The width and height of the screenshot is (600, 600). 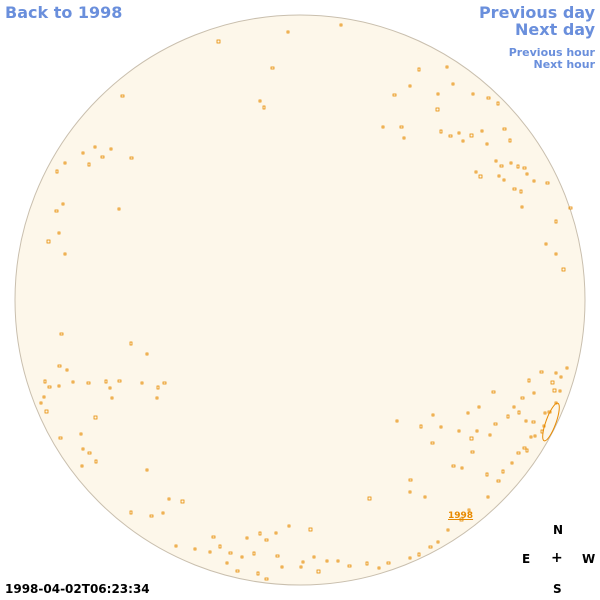 What do you see at coordinates (564, 64) in the screenshot?
I see `next-hour-link: Next hour` at bounding box center [564, 64].